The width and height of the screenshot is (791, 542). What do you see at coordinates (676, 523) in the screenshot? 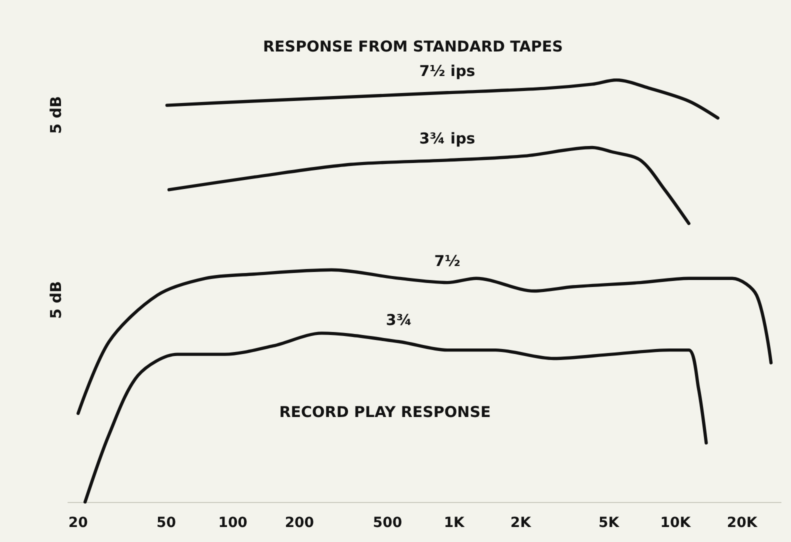
I see `x-tick-label: 10K` at bounding box center [676, 523].